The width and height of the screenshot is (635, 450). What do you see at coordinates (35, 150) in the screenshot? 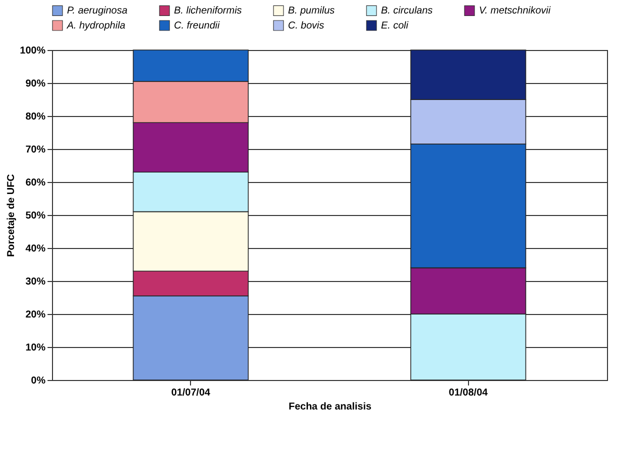
I see `y-tick-label: 70%` at bounding box center [35, 150].